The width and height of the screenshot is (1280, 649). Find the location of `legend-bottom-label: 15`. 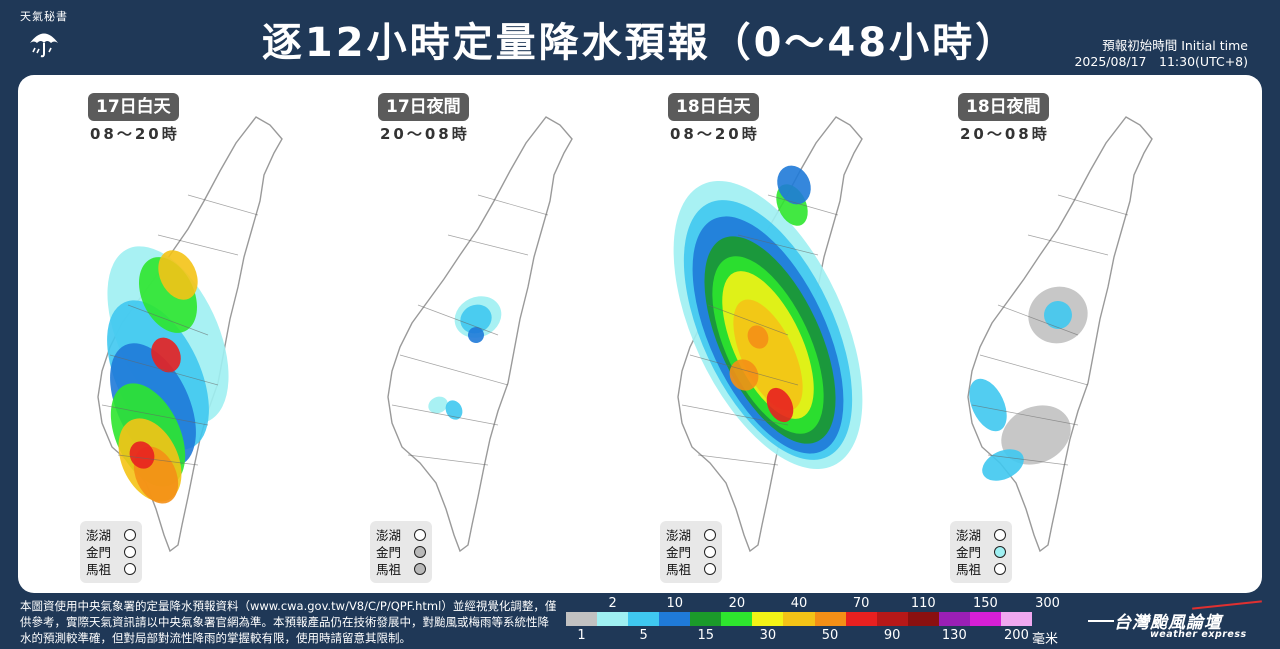

legend-bottom-label: 15 is located at coordinates (706, 635).